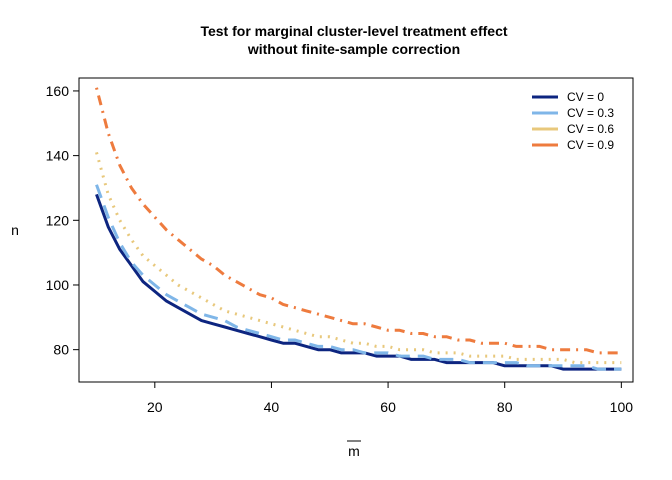 Image resolution: width=672 pixels, height=480 pixels. What do you see at coordinates (590, 129) in the screenshot?
I see `legend-label-2: CV = 0.6` at bounding box center [590, 129].